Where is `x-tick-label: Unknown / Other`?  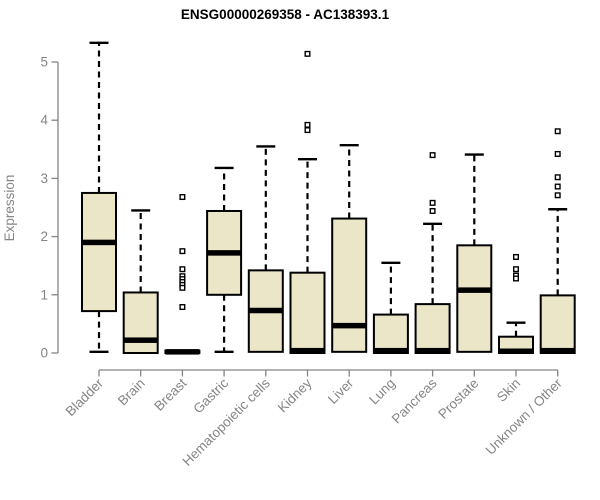
x-tick-label: Unknown / Other is located at coordinates (524, 416).